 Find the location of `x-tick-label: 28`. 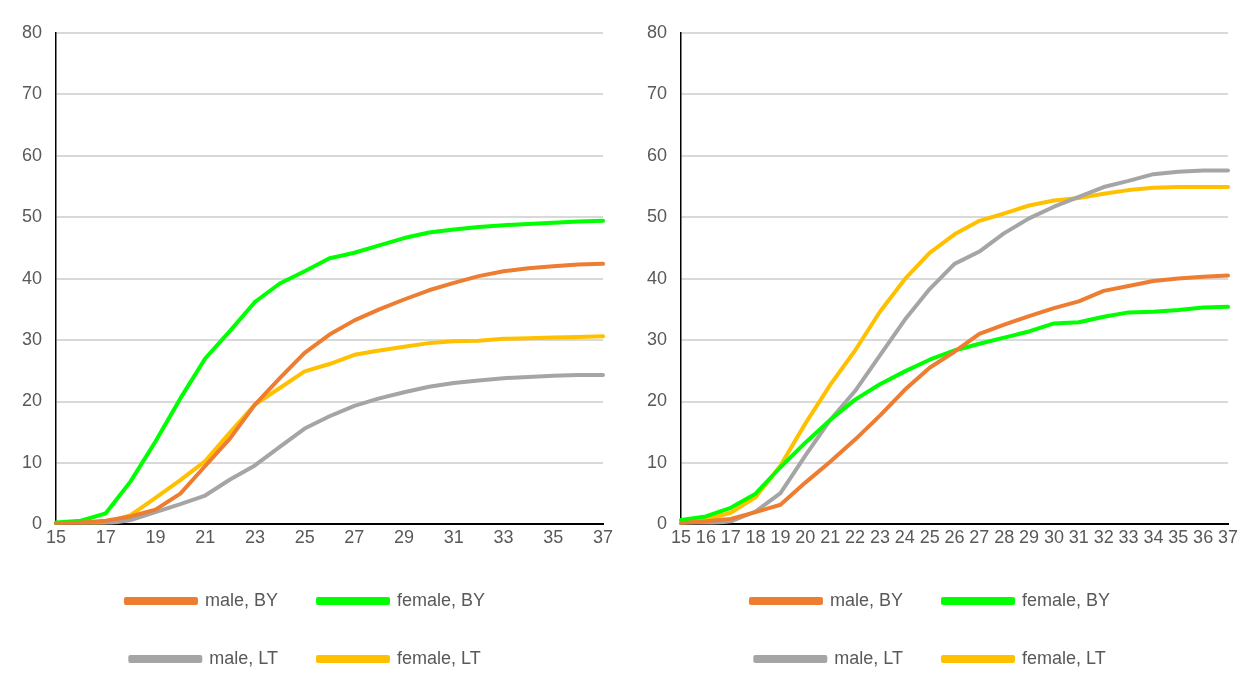

x-tick-label: 28 is located at coordinates (1004, 537).